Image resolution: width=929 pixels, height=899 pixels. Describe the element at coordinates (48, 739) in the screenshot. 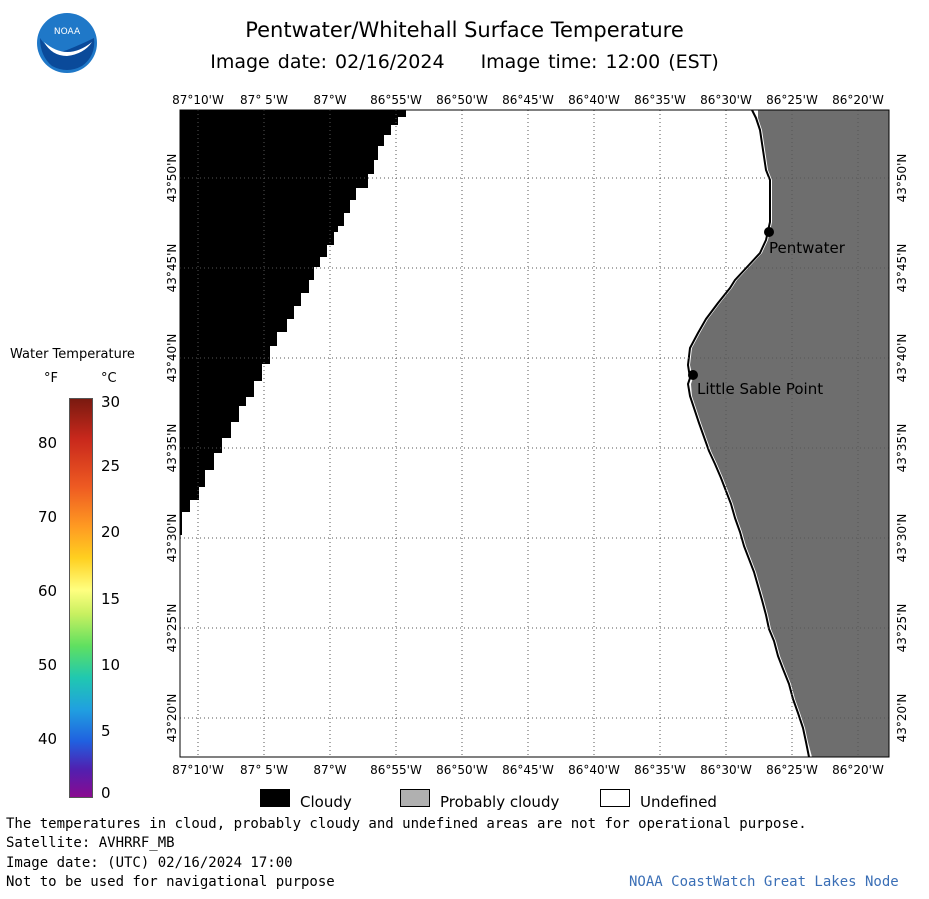

I see `f-tick-label: 40` at that location.